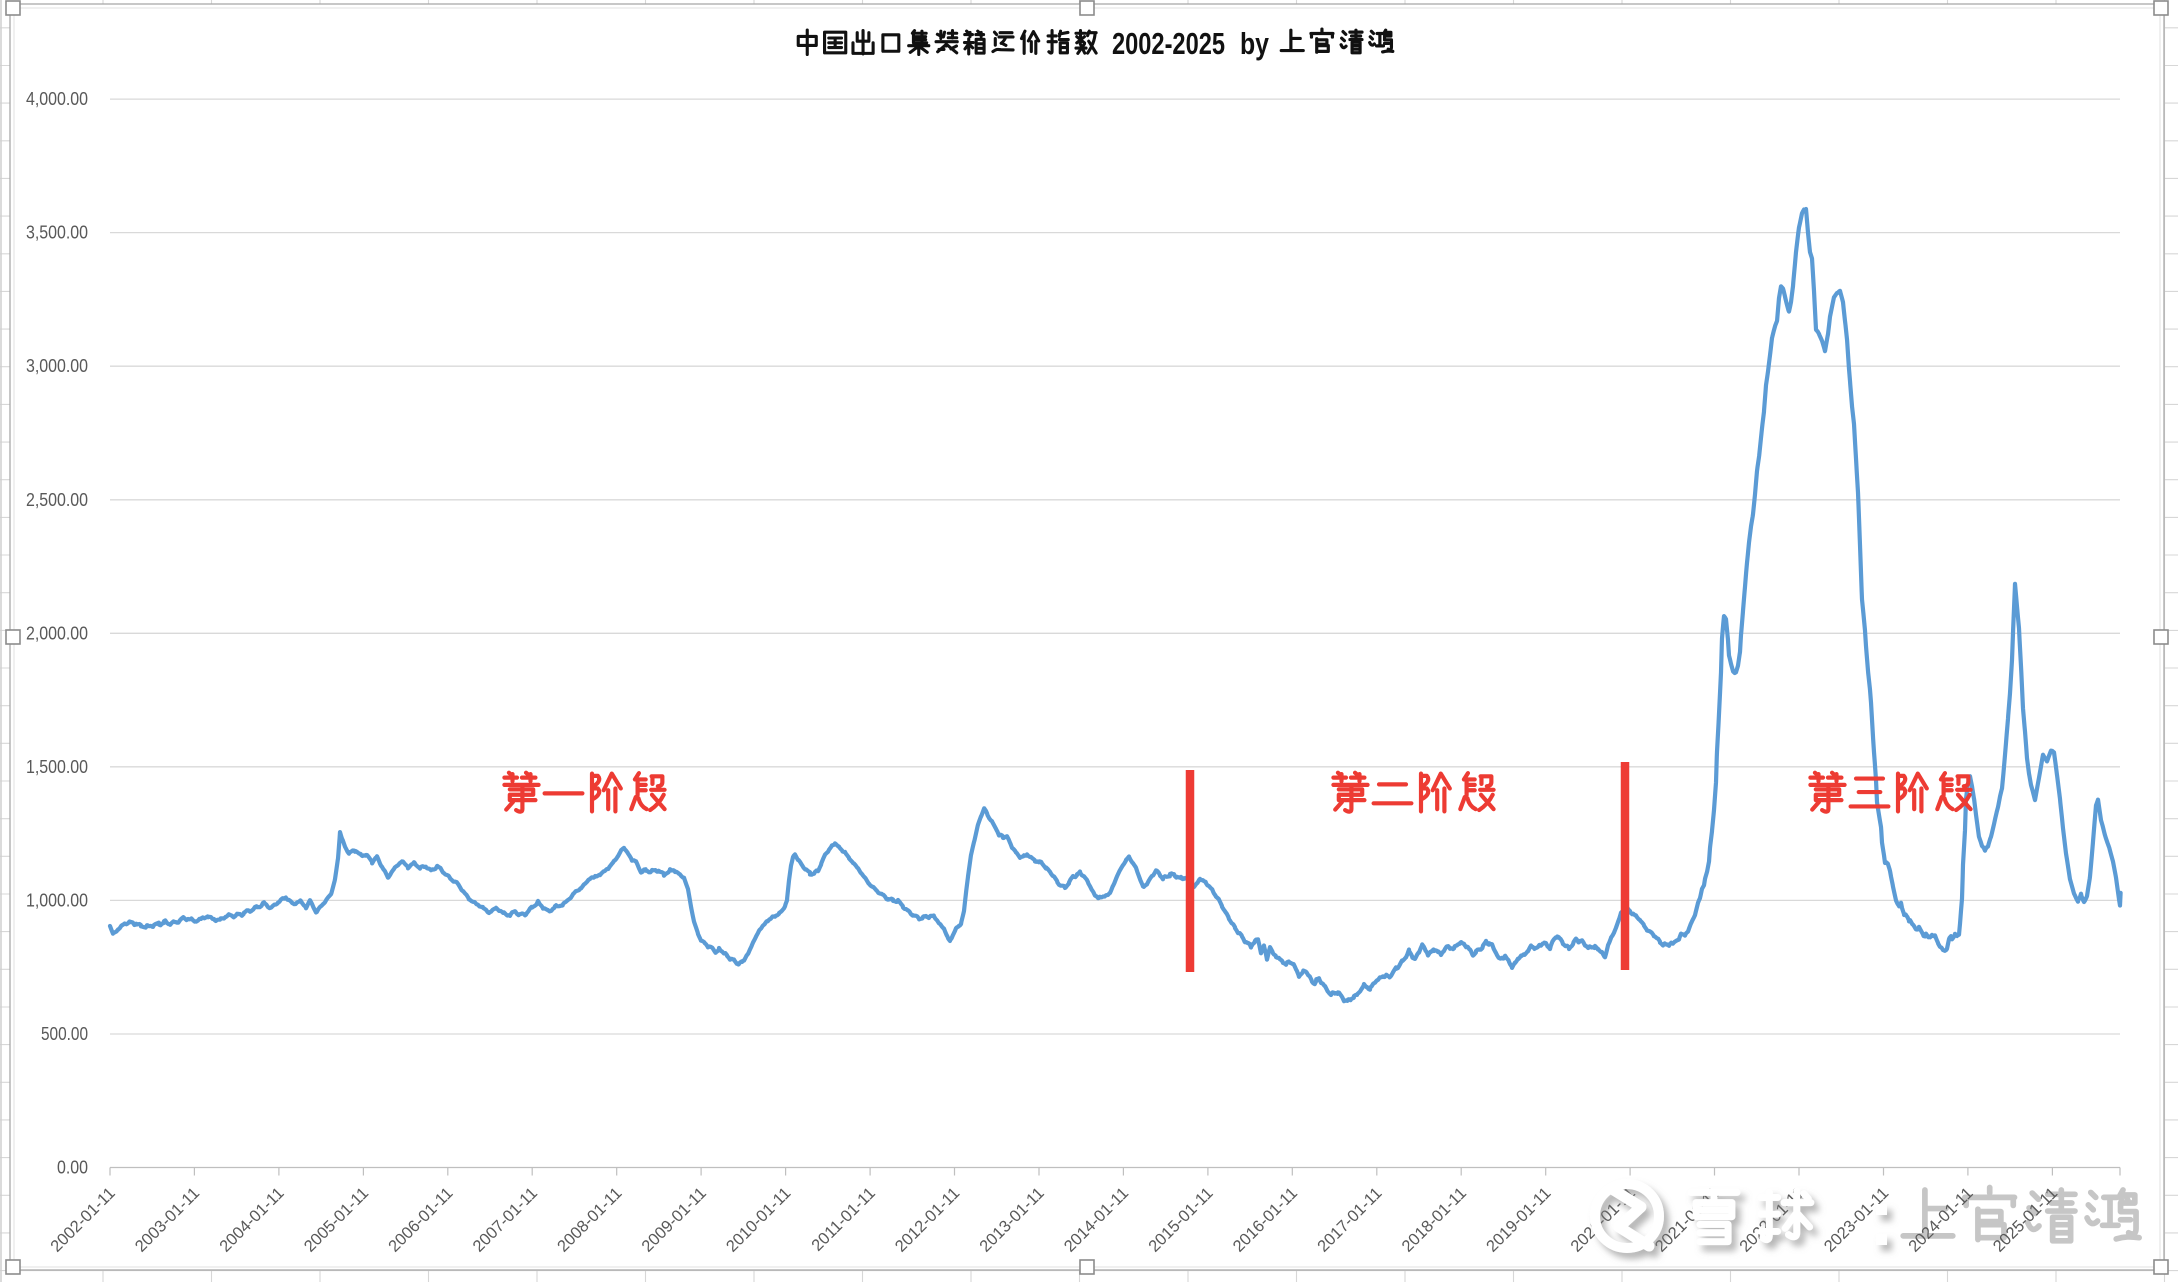  I want to click on svg-text: 0.00, so click(72, 1168).